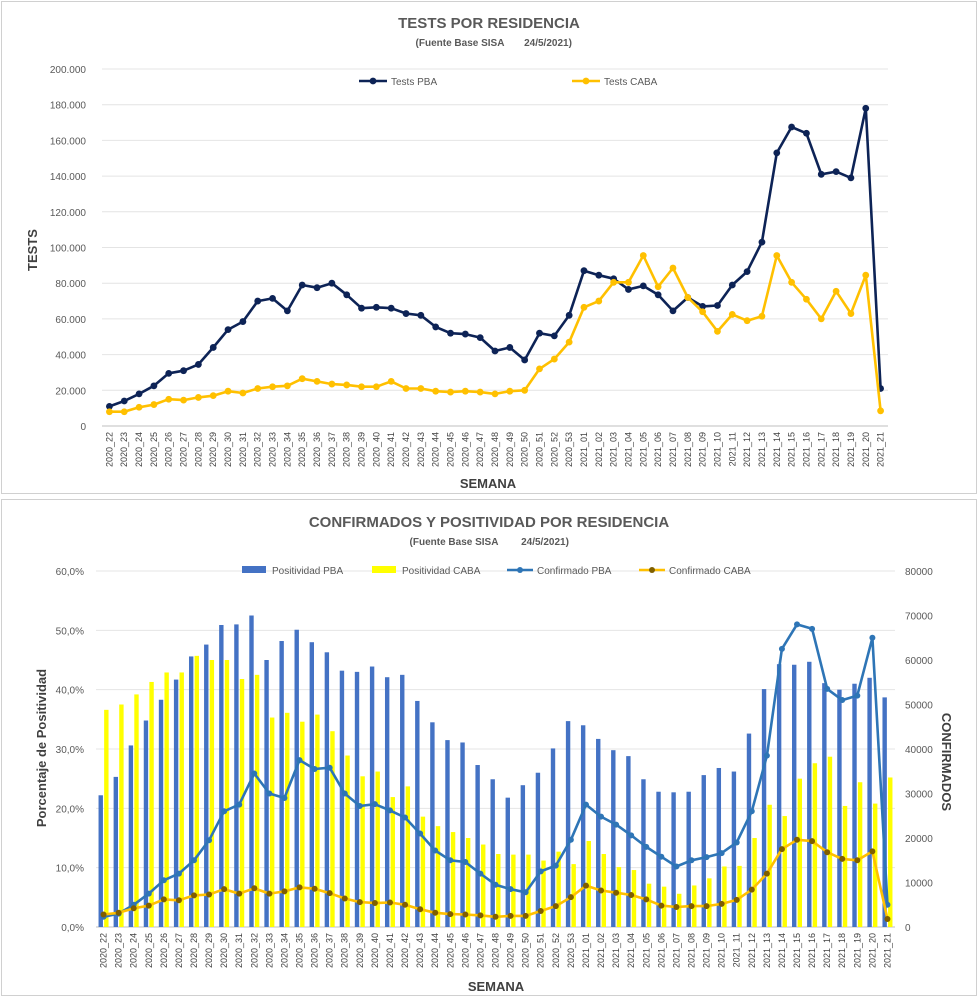 This screenshot has height=998, width=979. Describe the element at coordinates (586, 950) in the screenshot. I see `x-tick-label: 2021_01` at that location.